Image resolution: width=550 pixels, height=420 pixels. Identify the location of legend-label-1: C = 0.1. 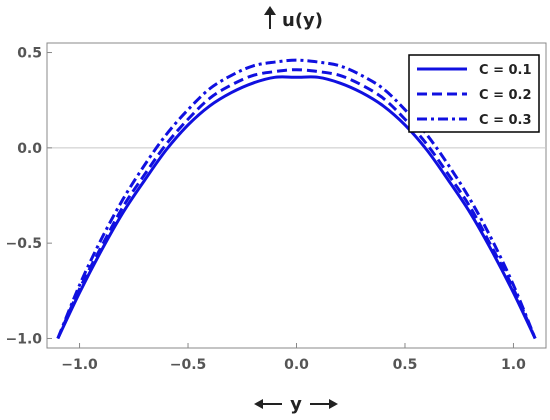
(505, 70).